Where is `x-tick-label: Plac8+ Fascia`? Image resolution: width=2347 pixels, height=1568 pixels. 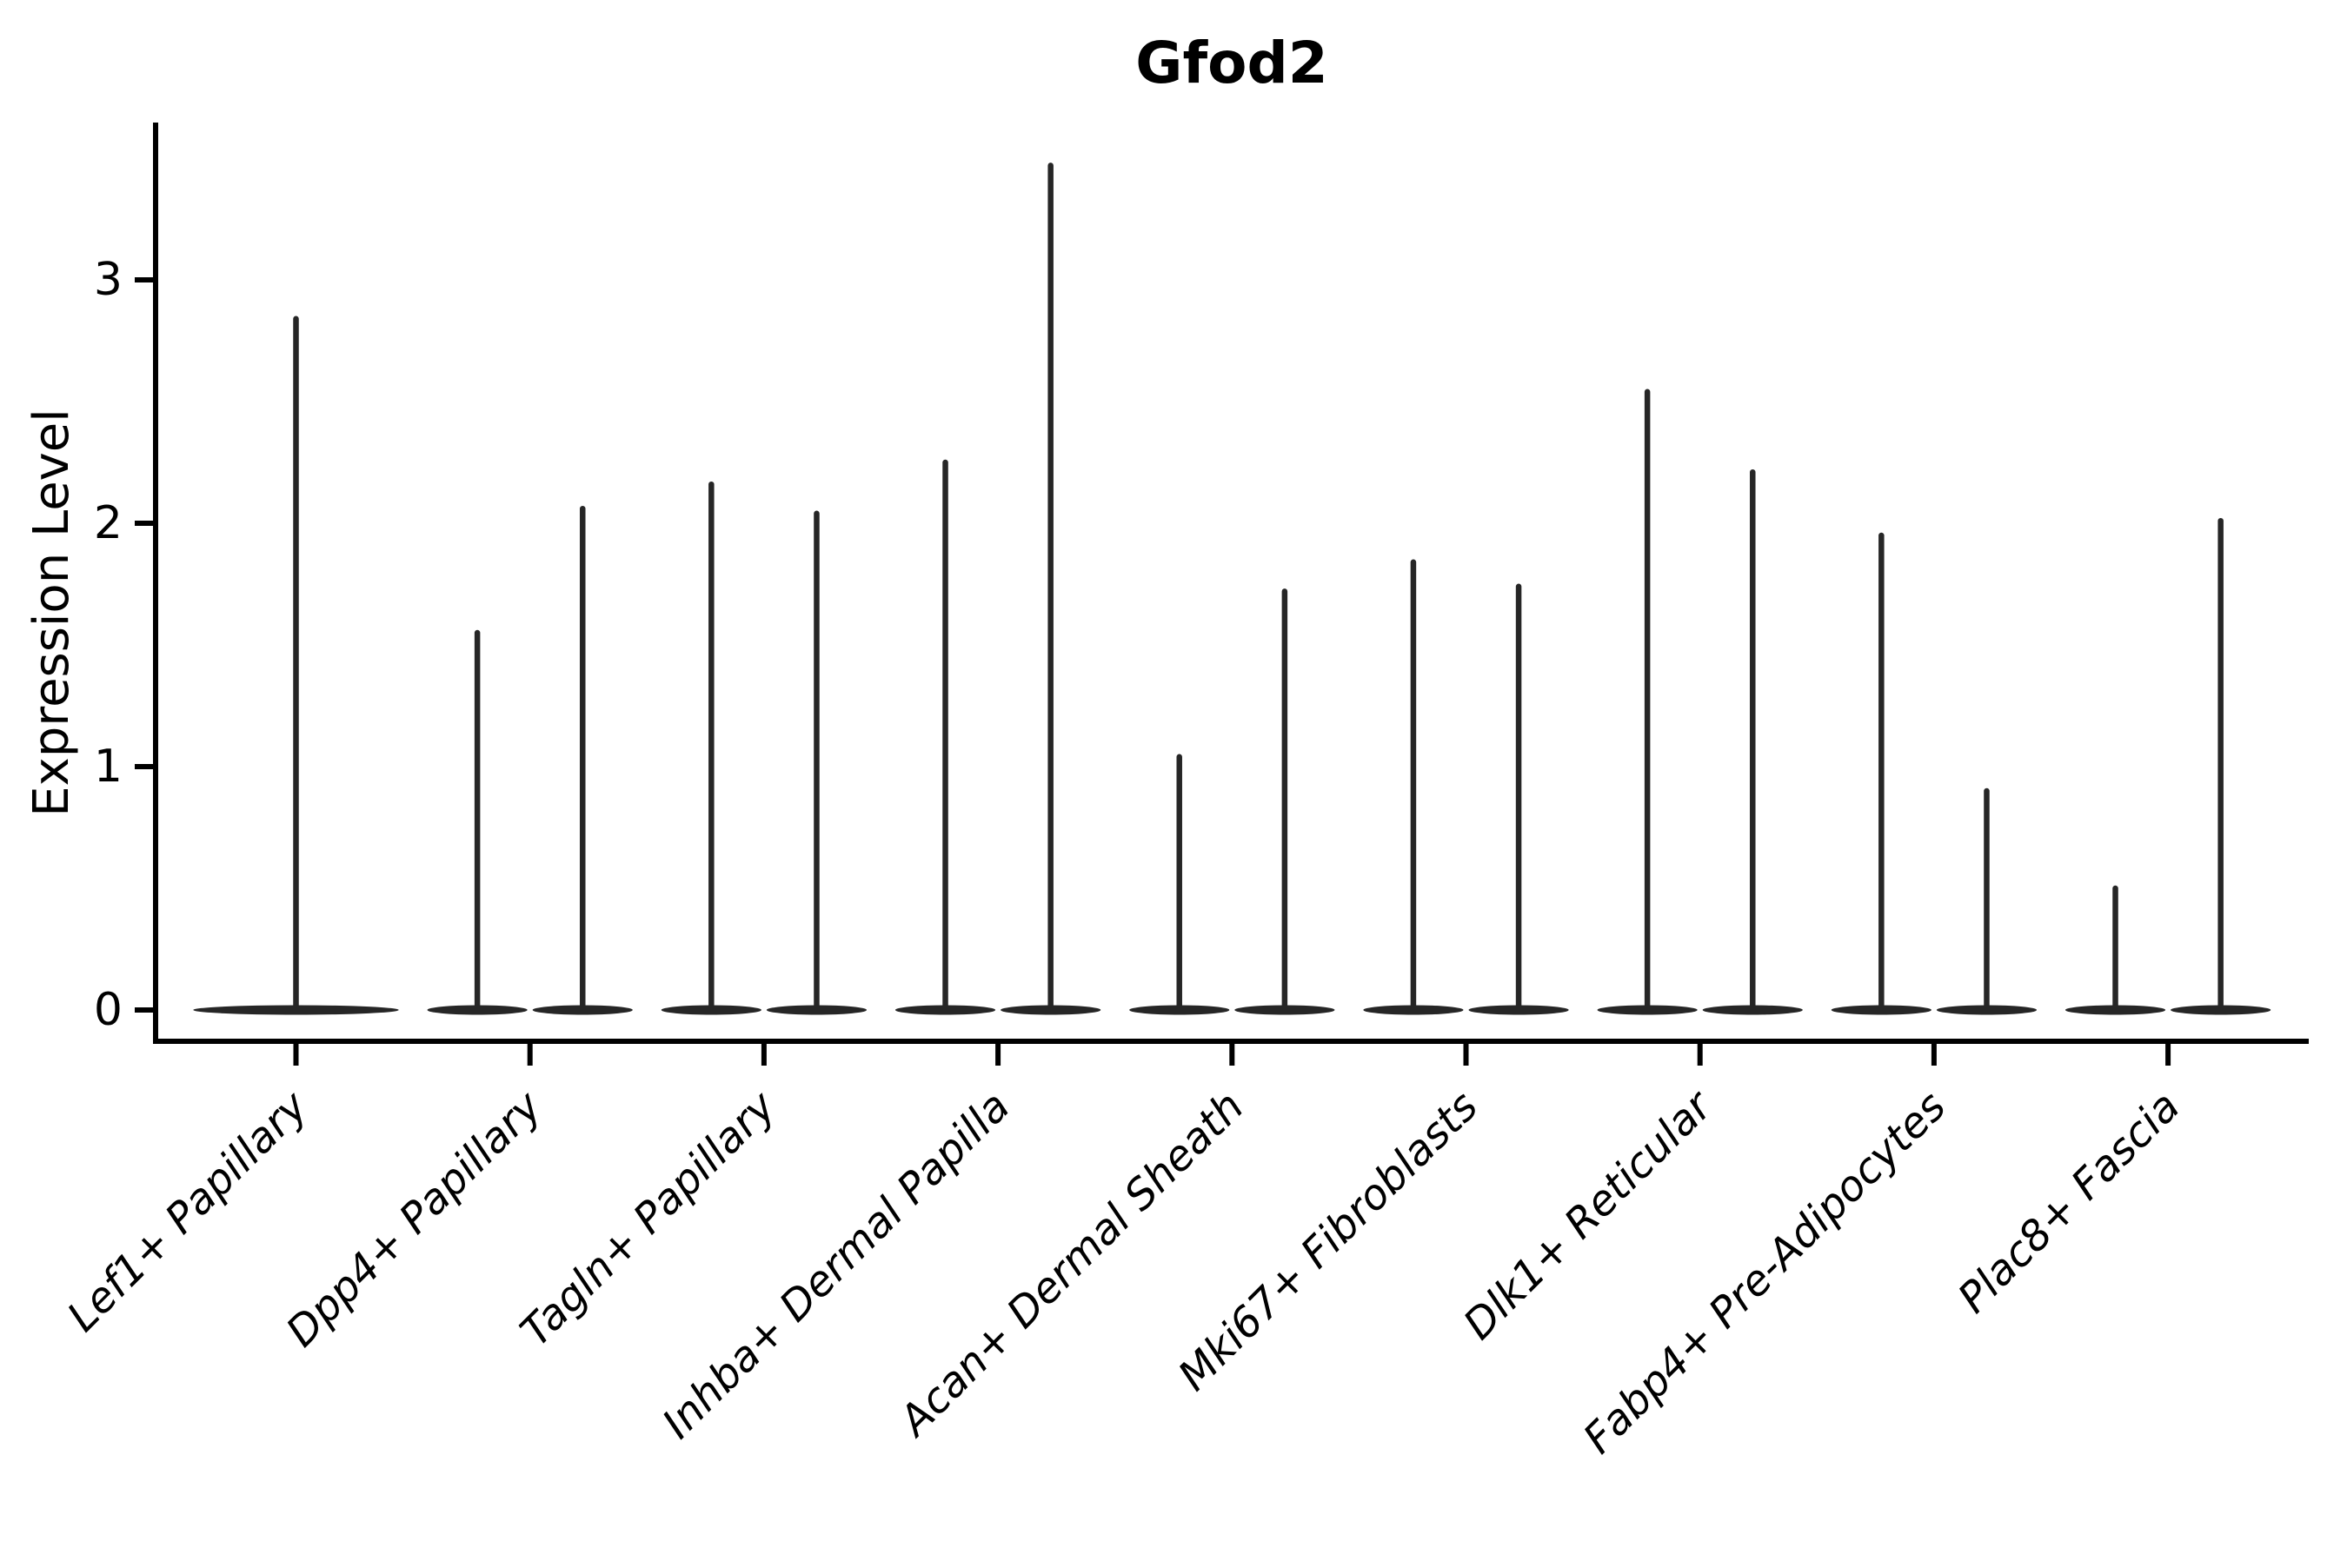 x-tick-label: Plac8+ Fascia is located at coordinates (2070, 1202).